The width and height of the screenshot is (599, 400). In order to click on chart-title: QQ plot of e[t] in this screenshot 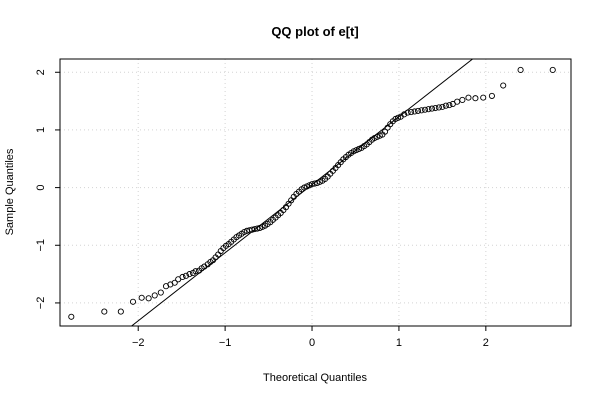, I will do `click(314, 31)`.